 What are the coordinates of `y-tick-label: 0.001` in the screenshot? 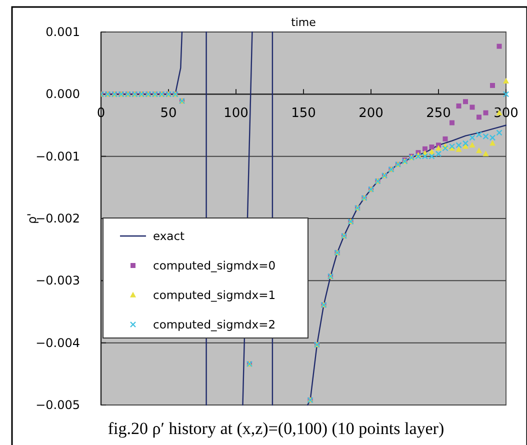 It's located at (63, 32).